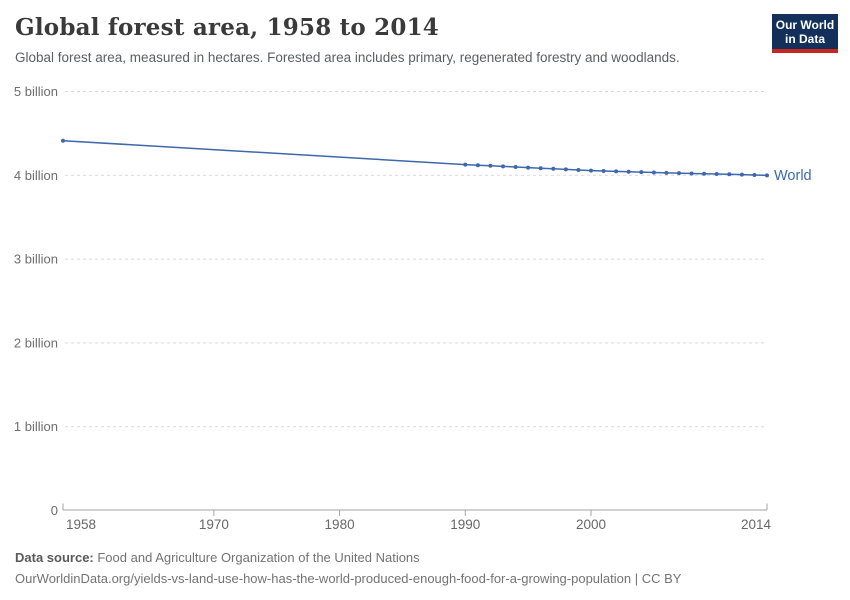 The image size is (850, 600). Describe the element at coordinates (214, 524) in the screenshot. I see `x-axis-tick-label: 1970` at that location.